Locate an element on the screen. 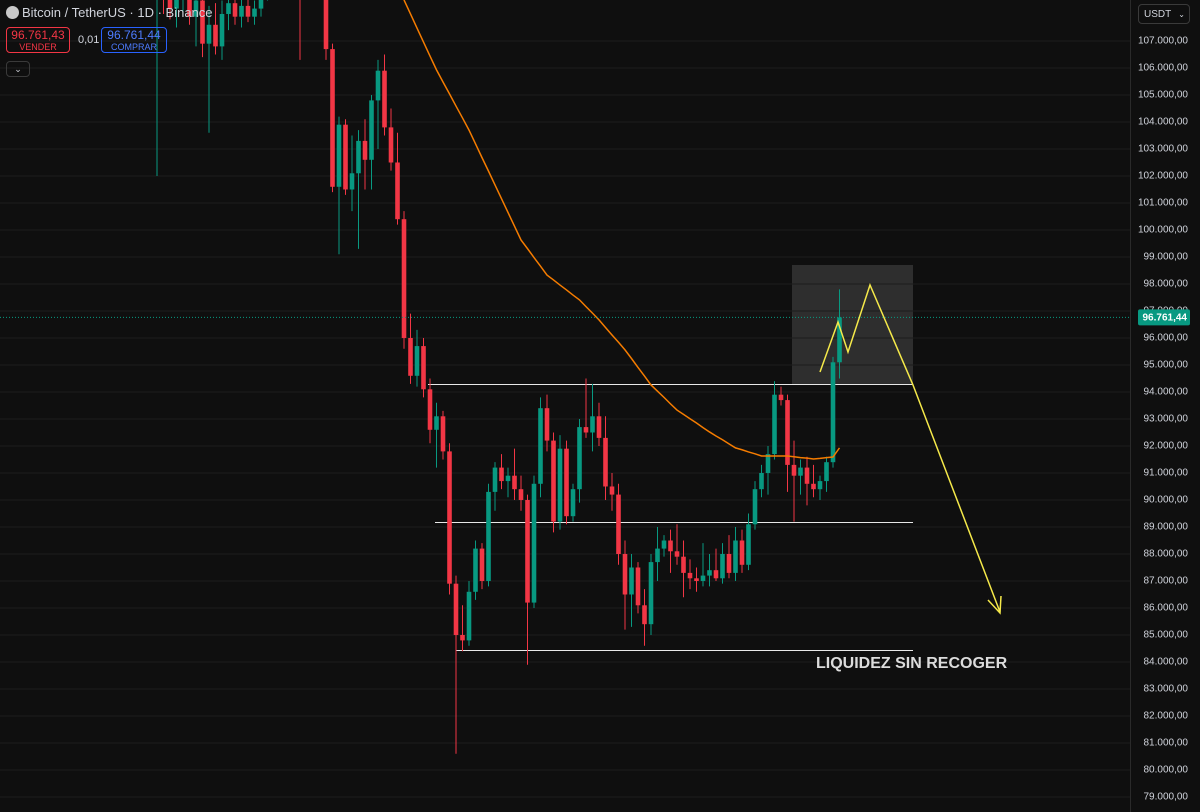  y-tick-label: 89.000,00 is located at coordinates (1166, 527).